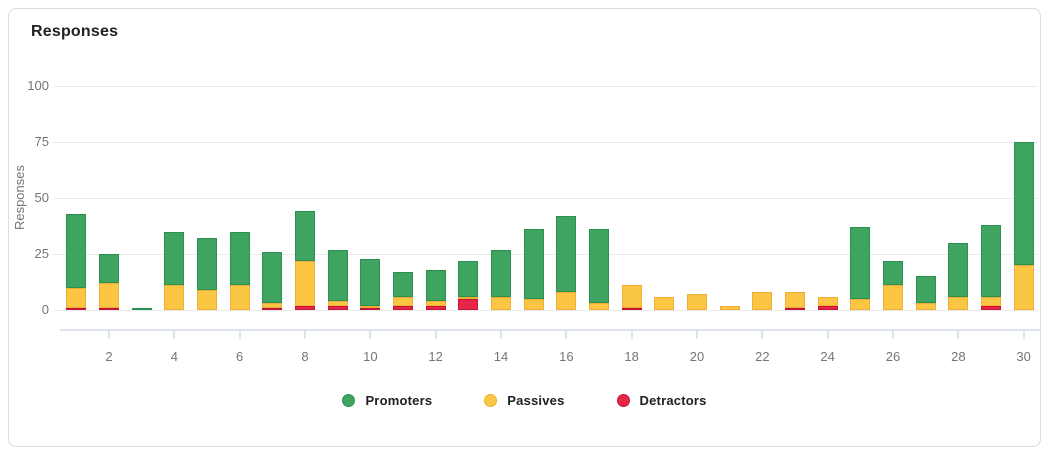 The image size is (1049, 455). What do you see at coordinates (860, 263) in the screenshot?
I see `bar-day-25-promoters-segment` at bounding box center [860, 263].